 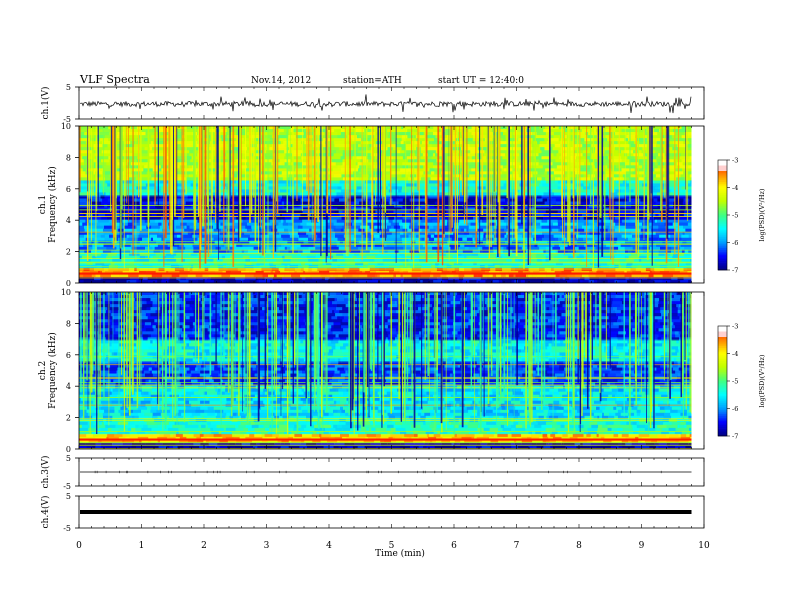 I want to click on ch1-waveform-trace, so click(x=385, y=104).